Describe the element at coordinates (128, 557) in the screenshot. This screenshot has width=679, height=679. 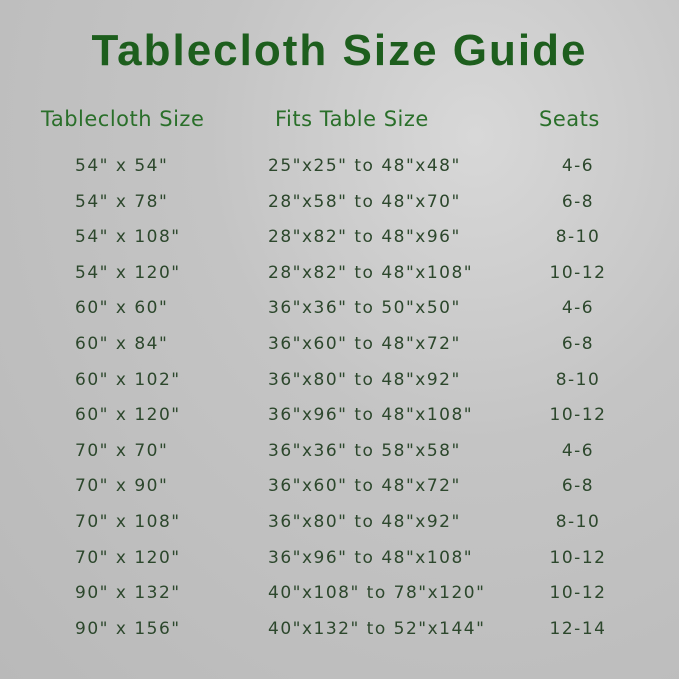
I see `tablecloth-size-cell: 70" x 120"` at that location.